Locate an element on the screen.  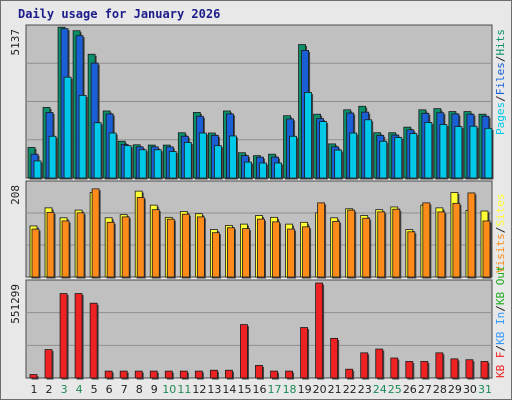
y-max-label-kbytes: 551299 is located at coordinates (15, 304).